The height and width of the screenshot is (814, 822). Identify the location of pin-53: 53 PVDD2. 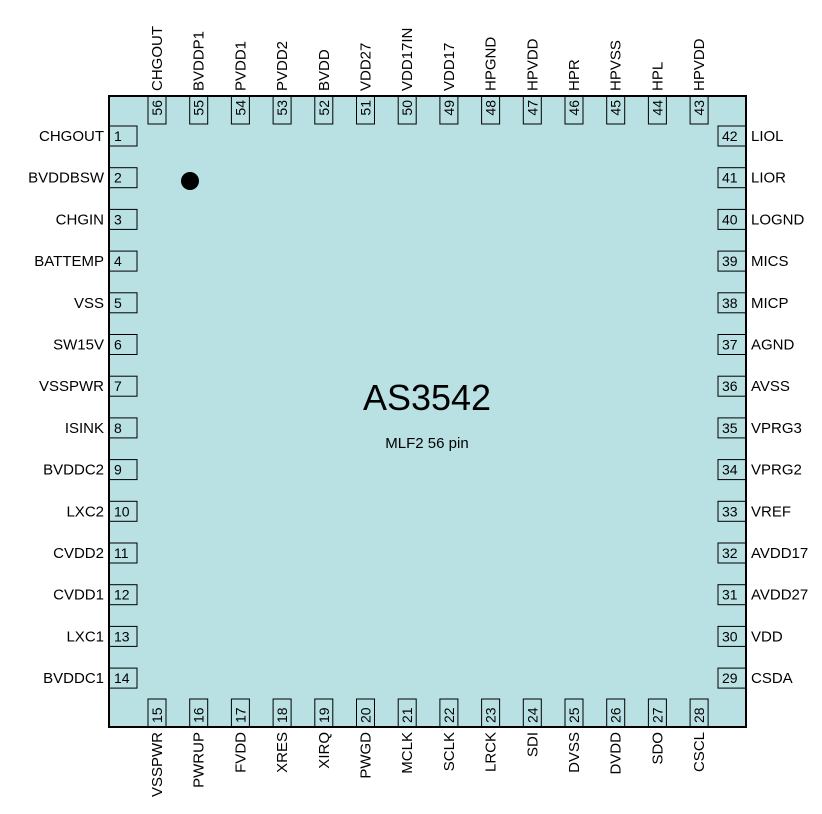
(282, 83).